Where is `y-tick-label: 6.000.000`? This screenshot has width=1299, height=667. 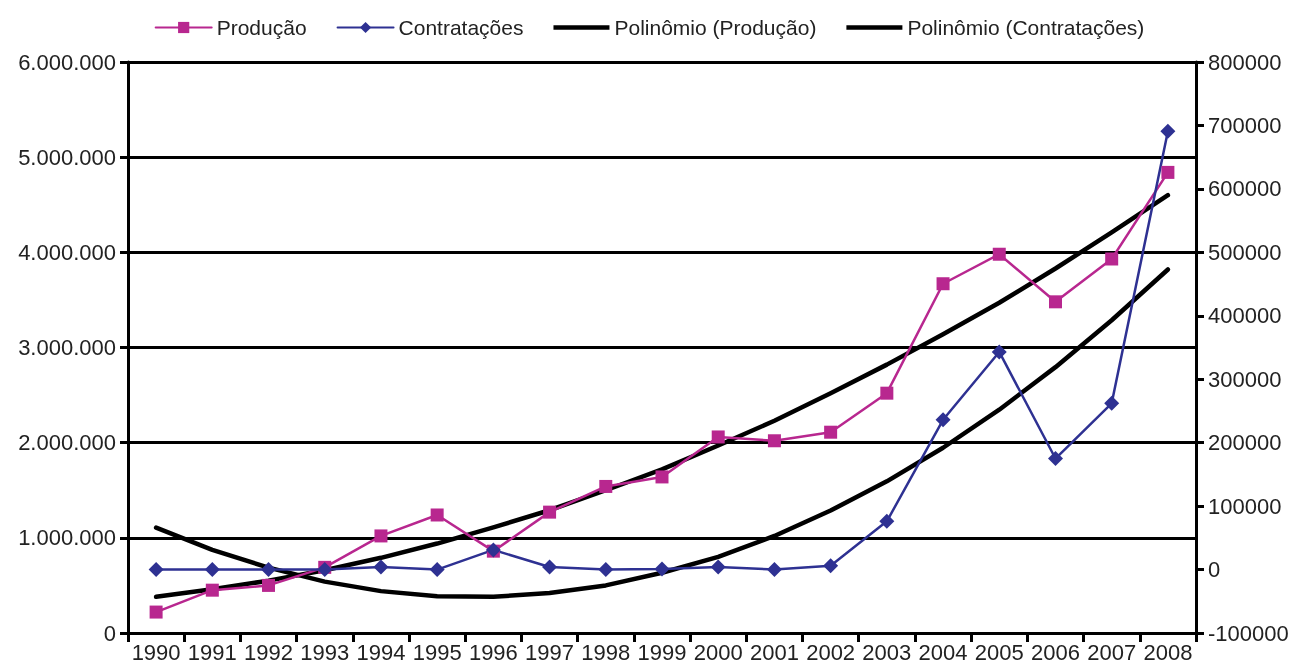
y-tick-label: 6.000.000 is located at coordinates (67, 62).